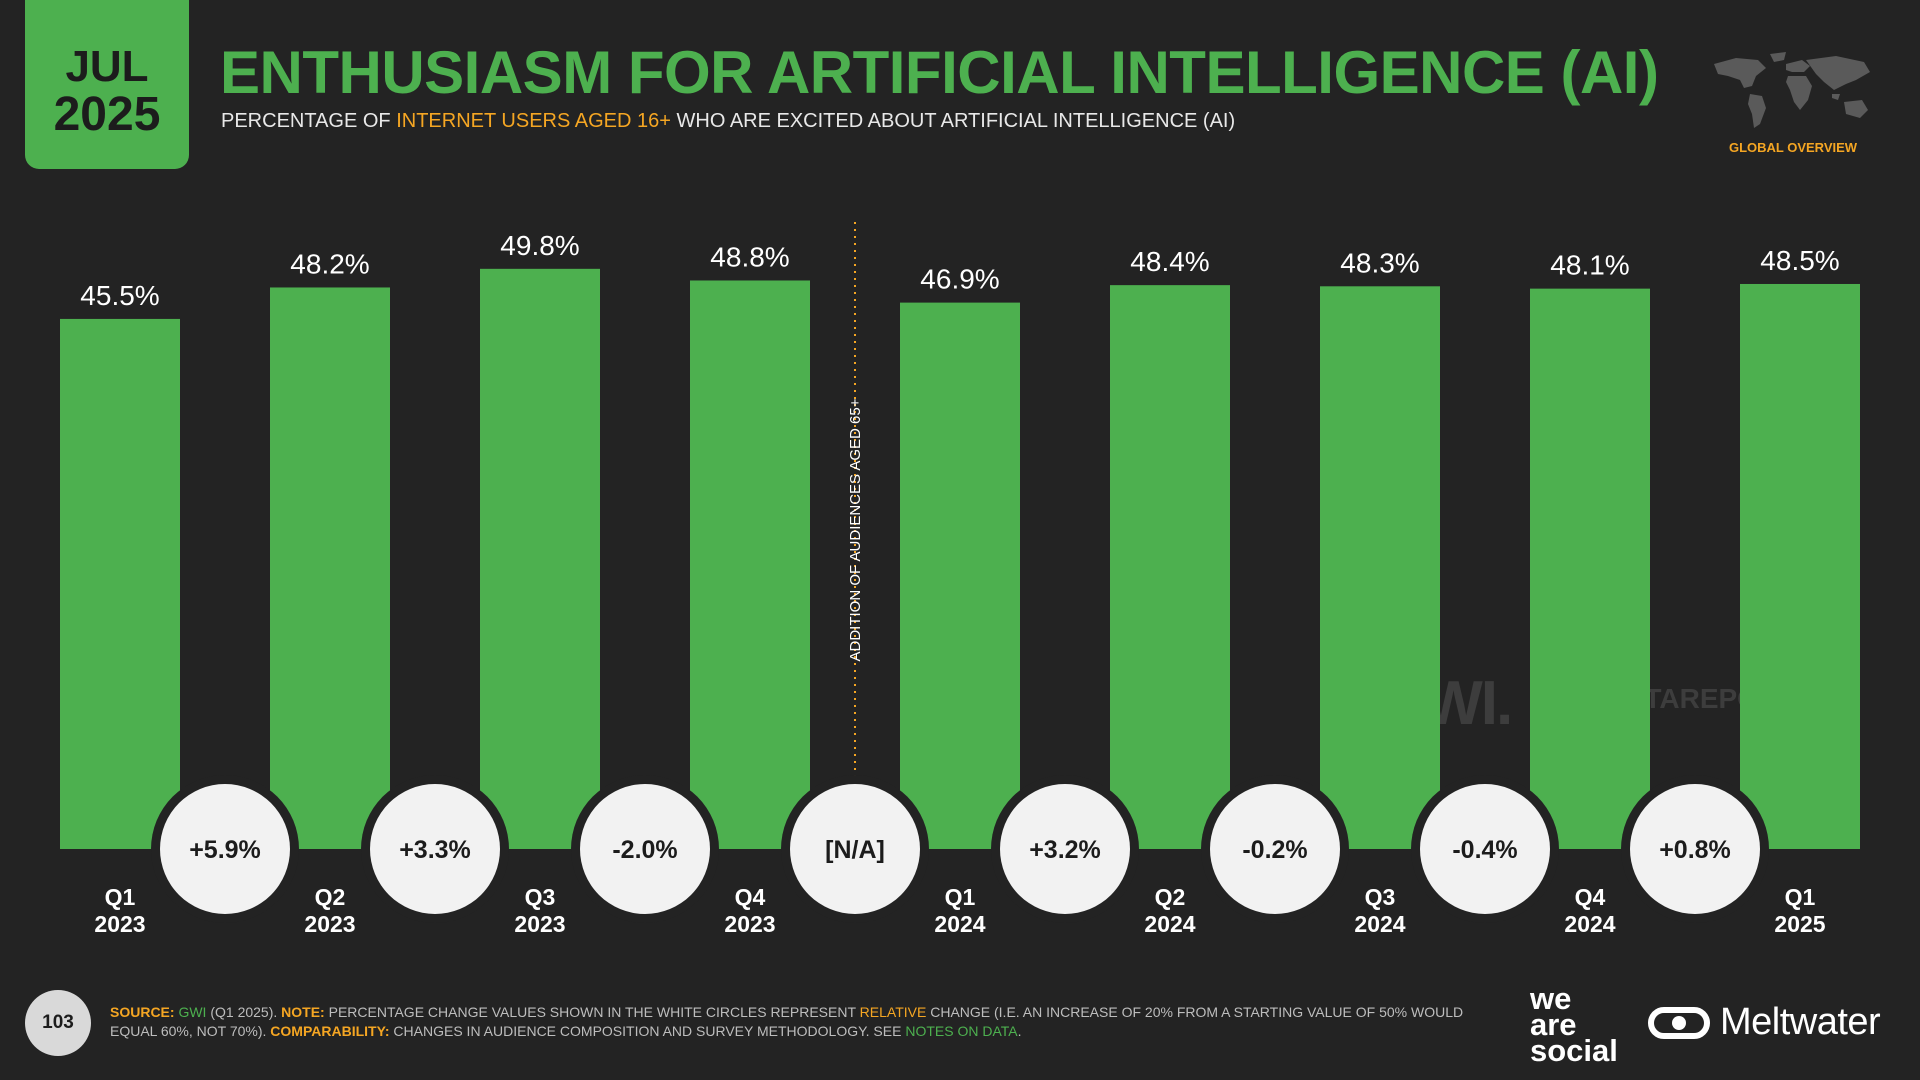 The image size is (1920, 1080). Describe the element at coordinates (1574, 1024) in the screenshot. I see `we-are-social-logo: we are social` at that location.